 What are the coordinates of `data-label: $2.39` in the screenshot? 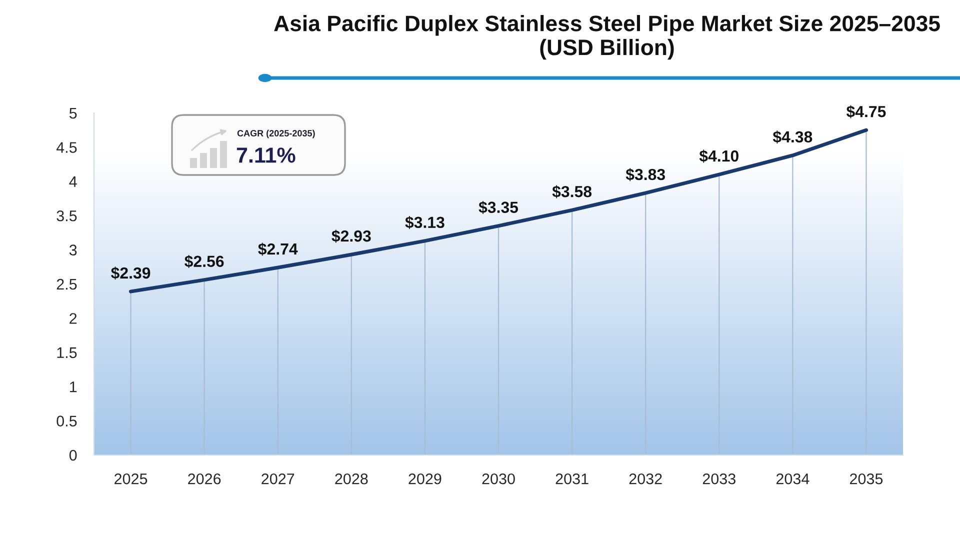 It's located at (130, 273).